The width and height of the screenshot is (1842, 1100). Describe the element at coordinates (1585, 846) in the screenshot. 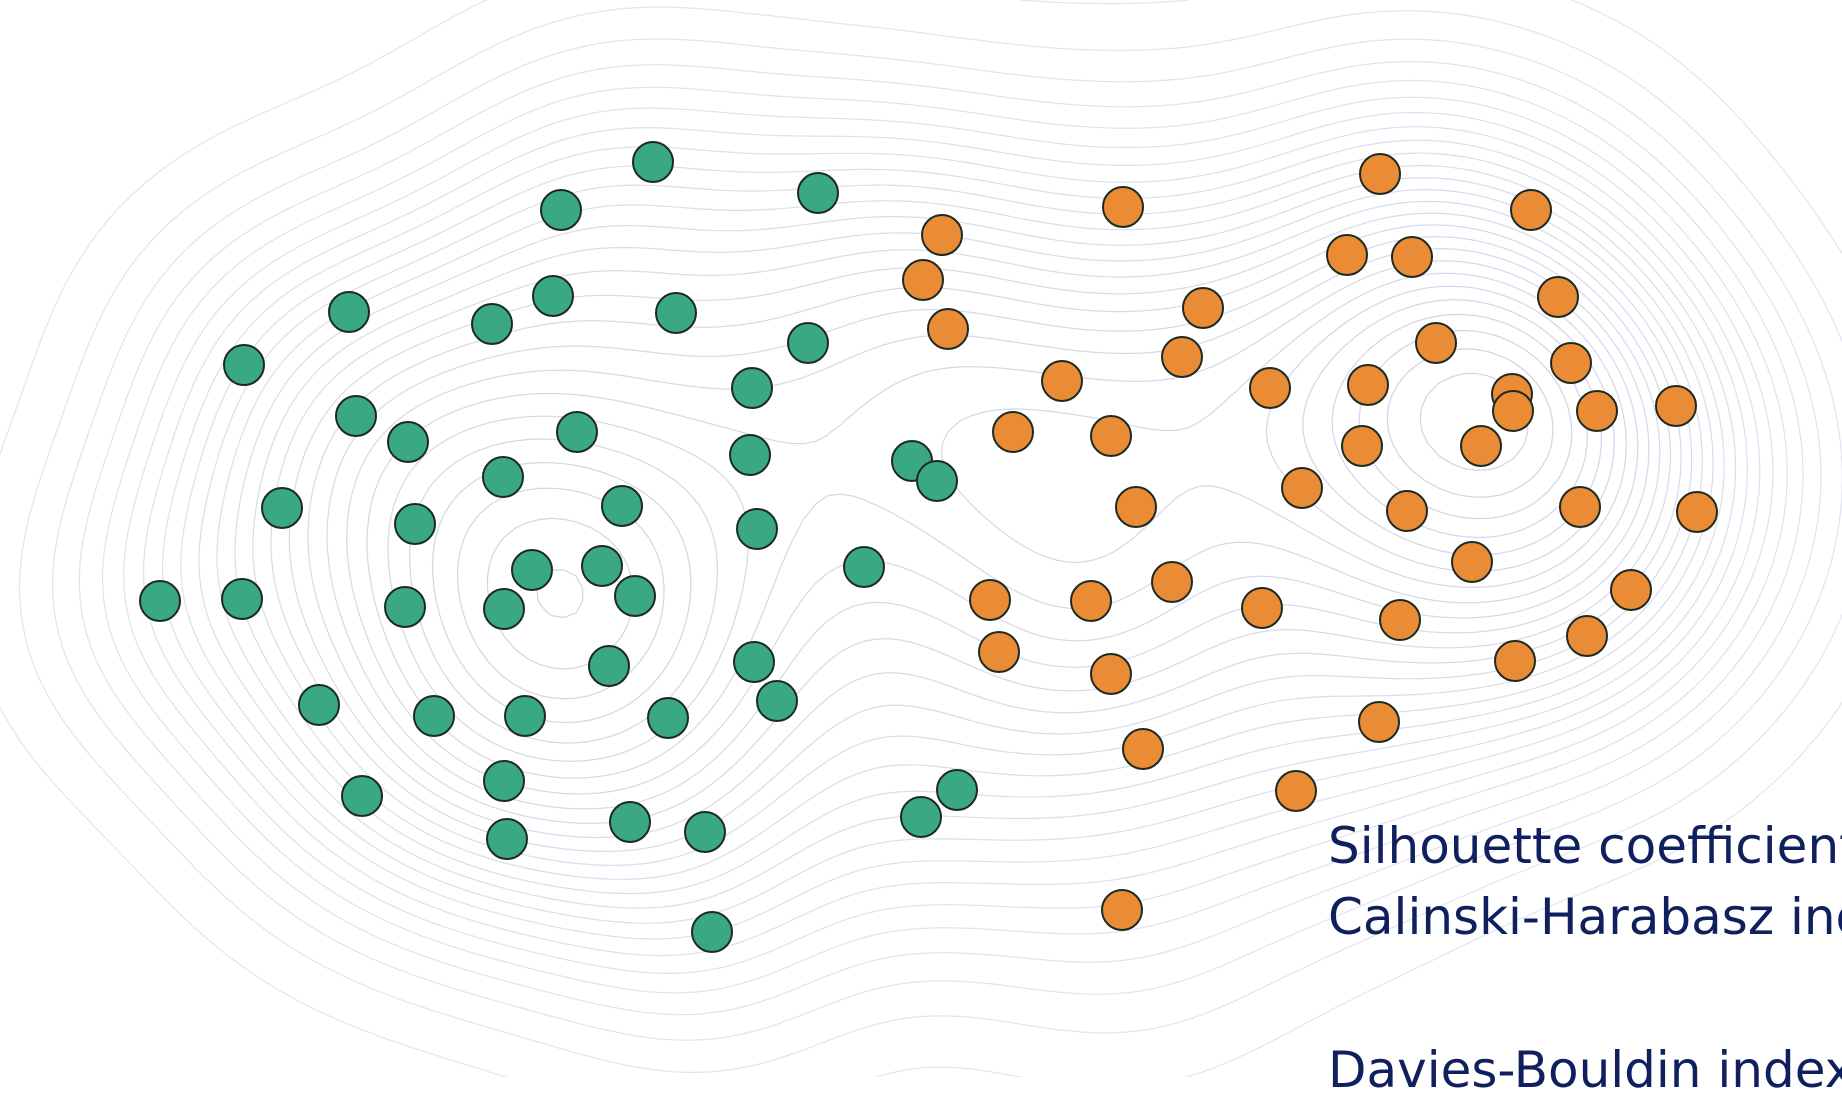

I see `silhouette-coefficient-label: Silhouette coefficient` at that location.